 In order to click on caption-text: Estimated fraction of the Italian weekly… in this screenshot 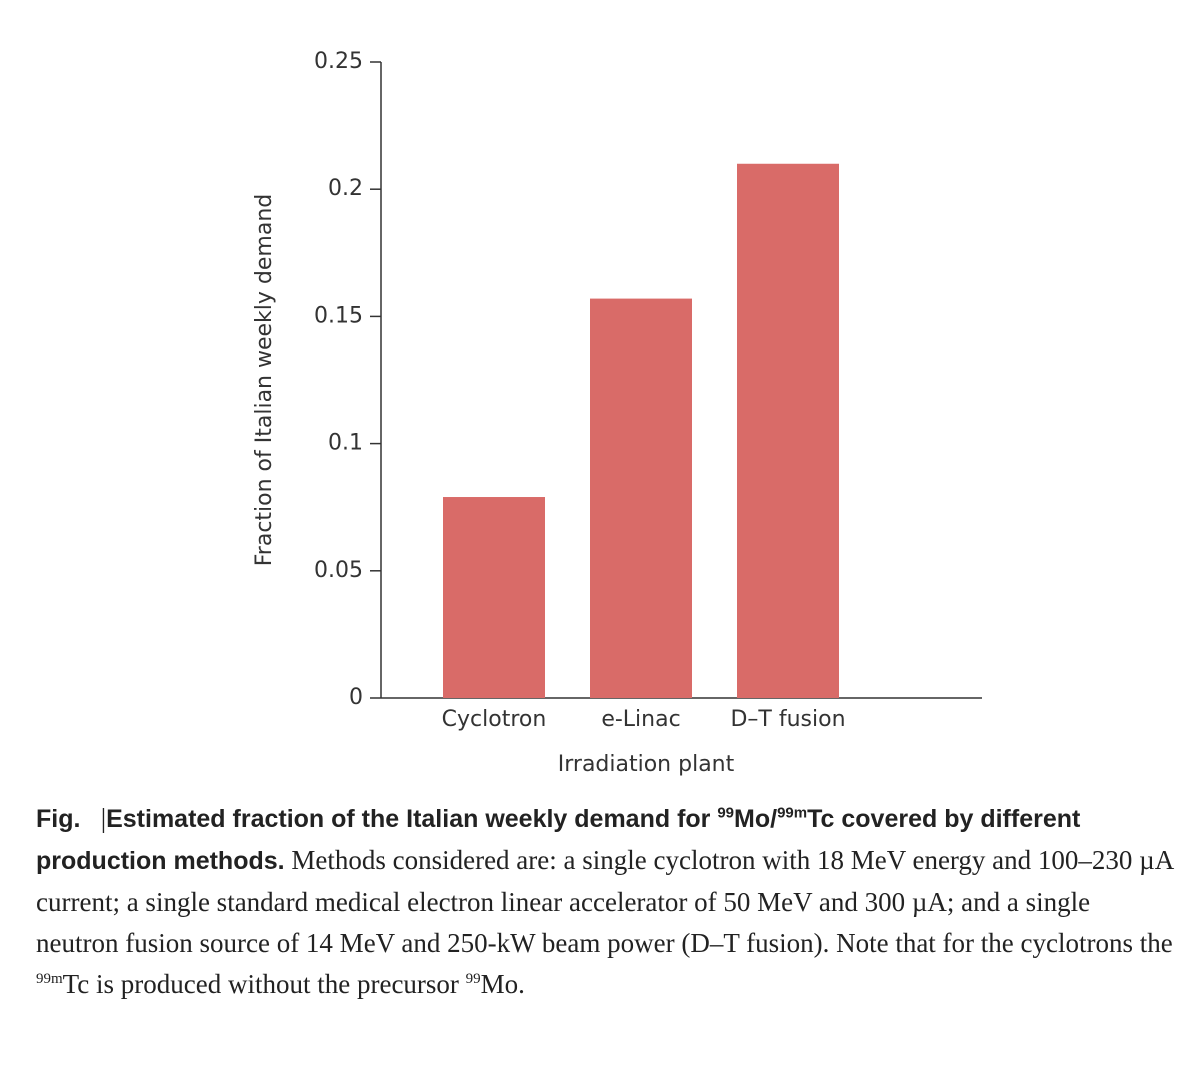, I will do `click(412, 819)`.